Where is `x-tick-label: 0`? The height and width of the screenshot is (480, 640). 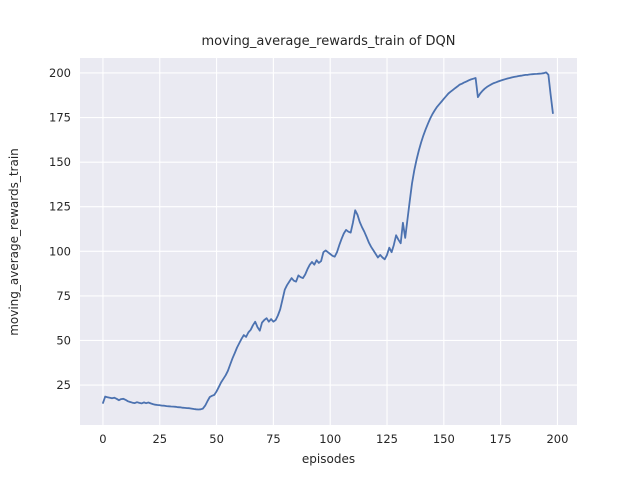
x-tick-label: 0 is located at coordinates (102, 439).